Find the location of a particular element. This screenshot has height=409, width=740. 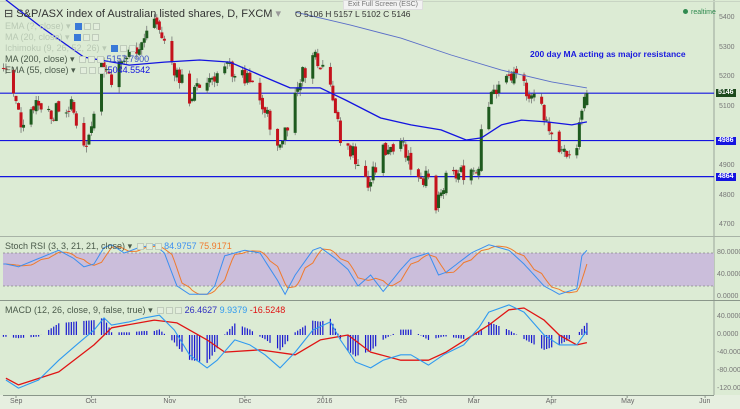

stoch-k-value: 84.9757 is located at coordinates (180, 246).